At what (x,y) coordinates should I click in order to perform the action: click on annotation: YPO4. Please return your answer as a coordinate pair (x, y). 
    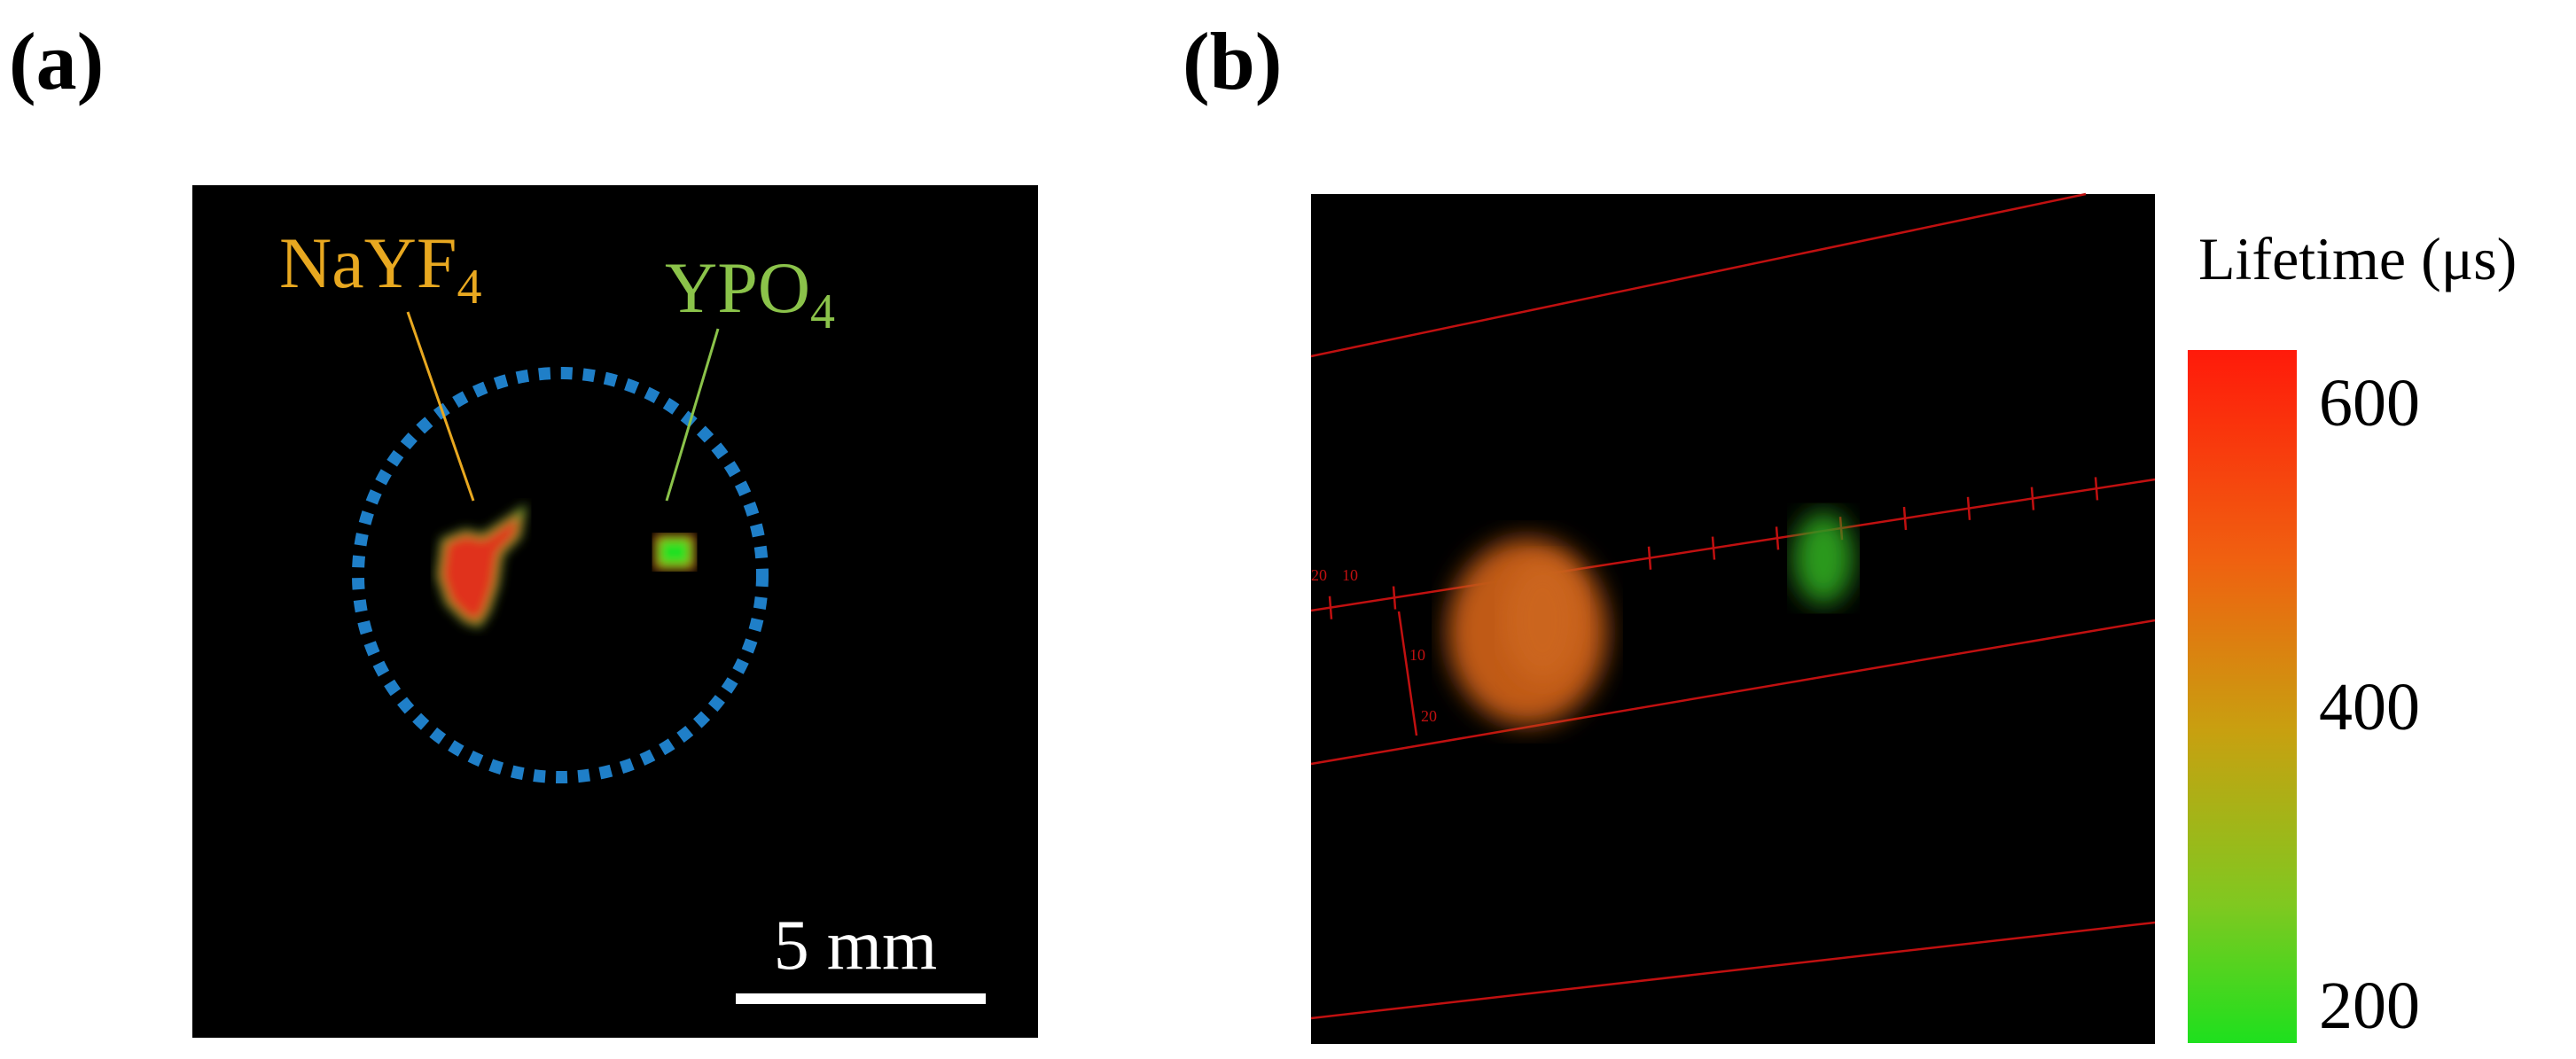
    Looking at the image, I should click on (750, 293).